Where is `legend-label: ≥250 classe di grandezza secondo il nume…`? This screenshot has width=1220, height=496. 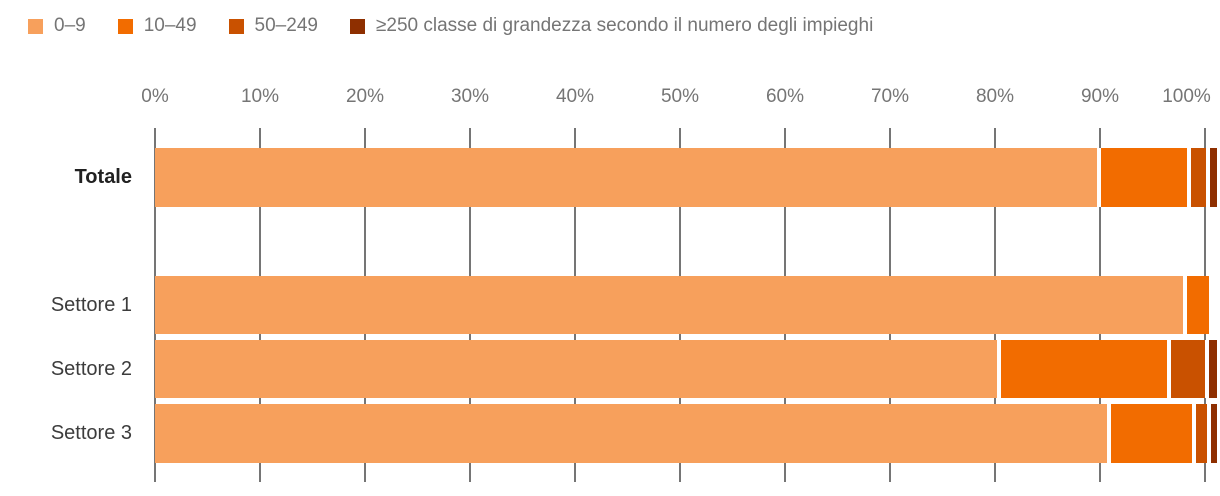
legend-label: ≥250 classe di grandezza secondo il nume… is located at coordinates (624, 25).